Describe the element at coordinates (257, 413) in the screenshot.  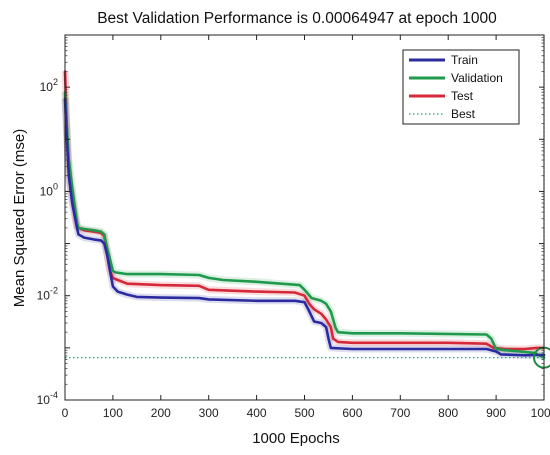
I see `x-tick-label: 400` at that location.